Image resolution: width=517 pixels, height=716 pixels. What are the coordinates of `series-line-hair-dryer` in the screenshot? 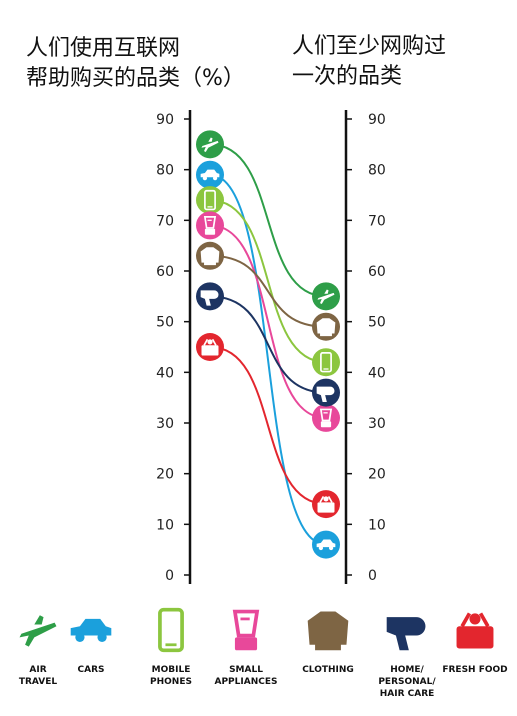 It's located at (268, 344).